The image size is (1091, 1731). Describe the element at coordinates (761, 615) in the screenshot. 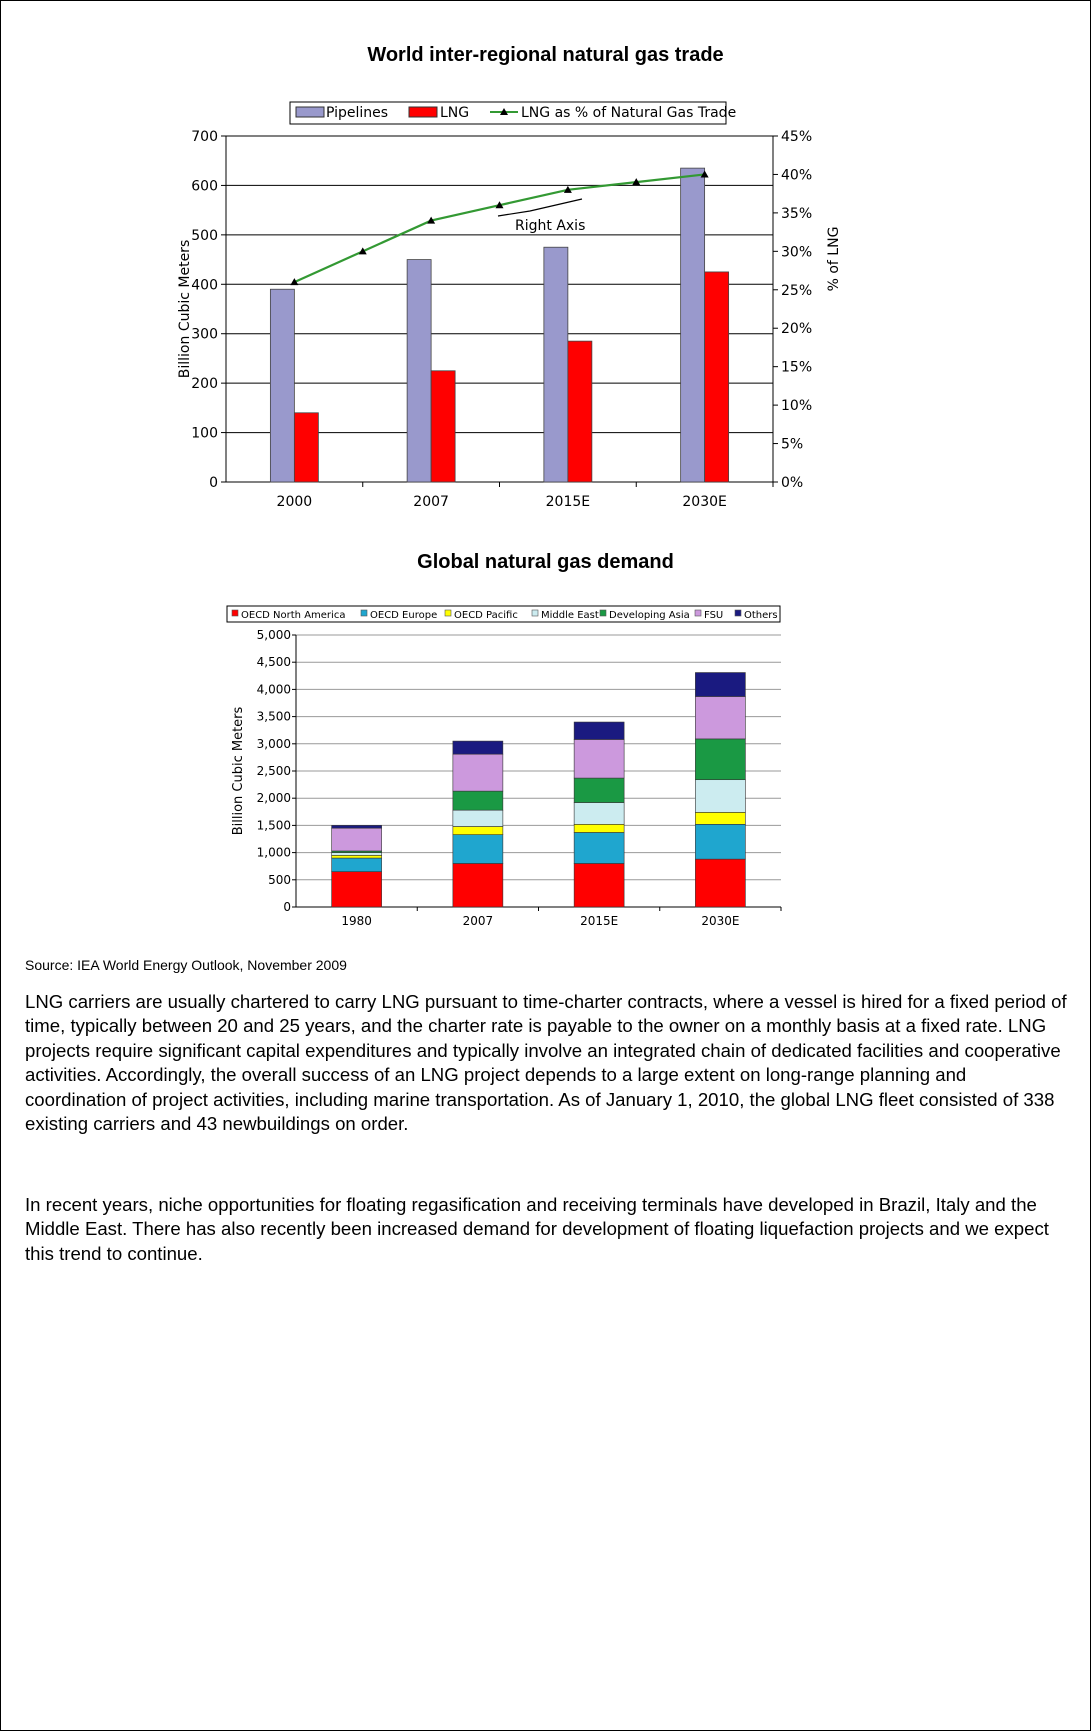

I see `legend-label-others: Others` at that location.